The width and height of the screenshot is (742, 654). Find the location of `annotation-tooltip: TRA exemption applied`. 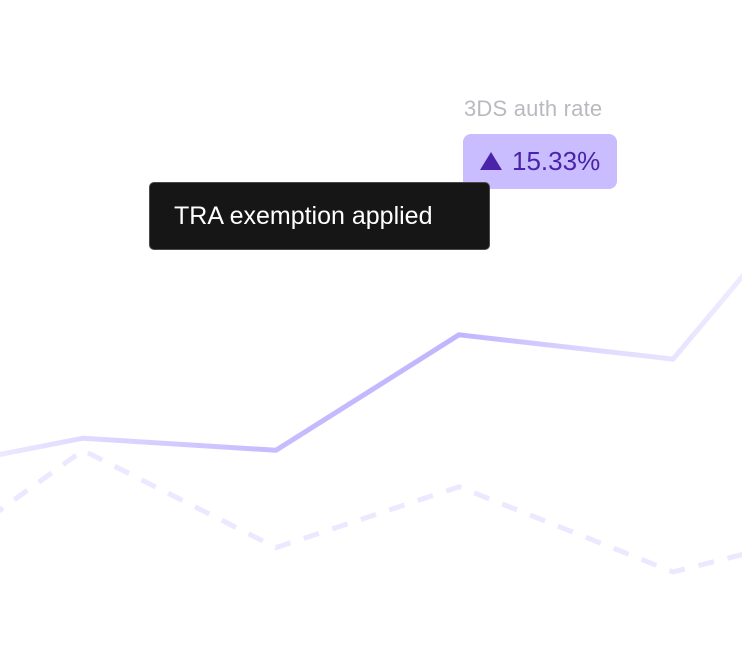

annotation-tooltip: TRA exemption applied is located at coordinates (319, 216).